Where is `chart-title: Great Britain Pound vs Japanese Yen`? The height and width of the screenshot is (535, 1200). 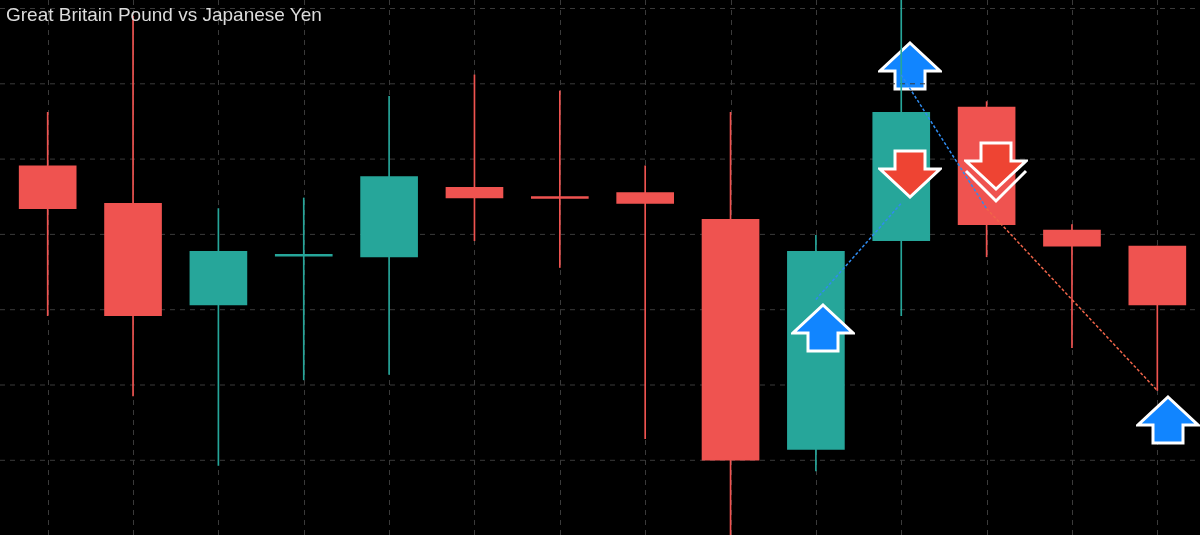 chart-title: Great Britain Pound vs Japanese Yen is located at coordinates (164, 15).